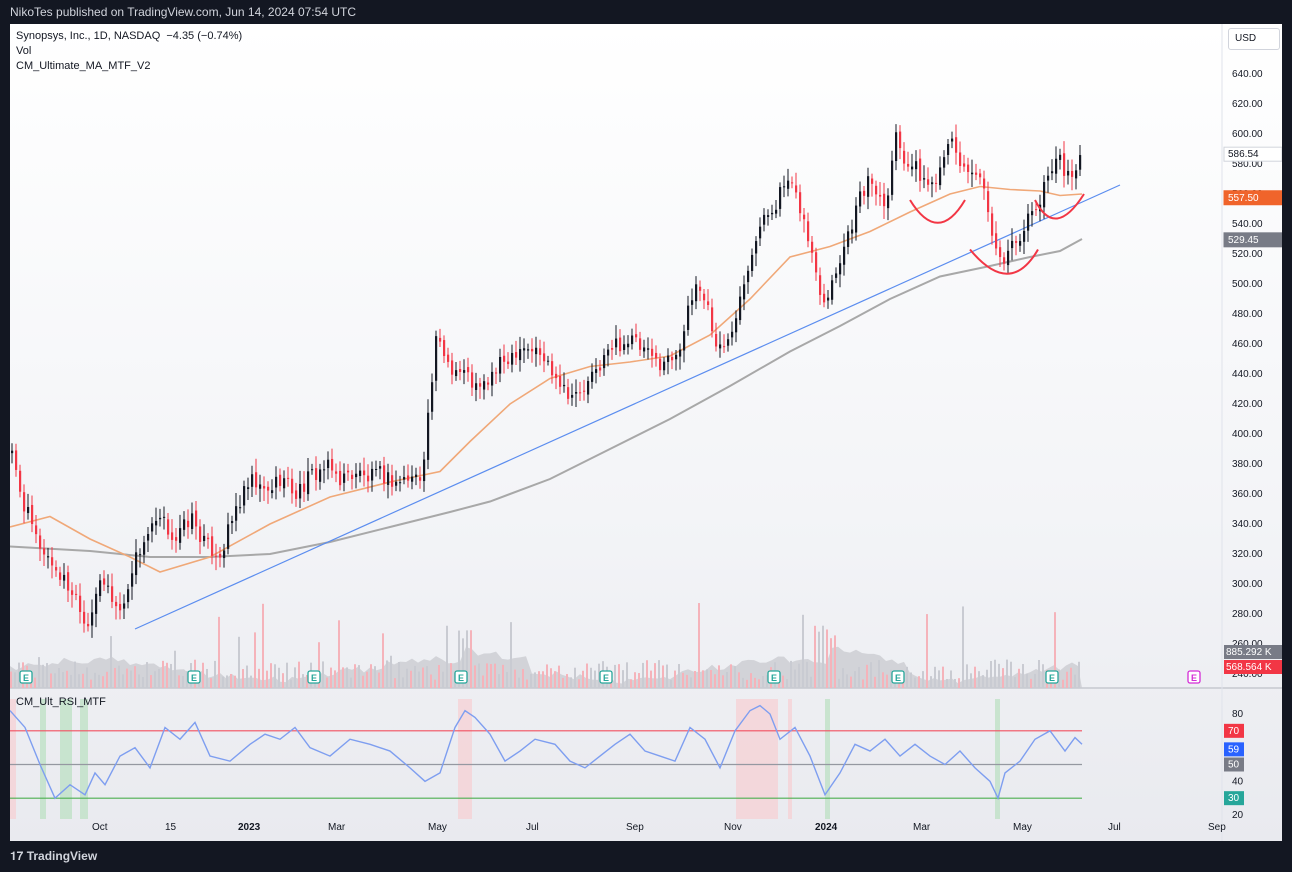 Image resolution: width=1292 pixels, height=872 pixels. Describe the element at coordinates (922, 827) in the screenshot. I see `x-tick-label: Mar` at that location.